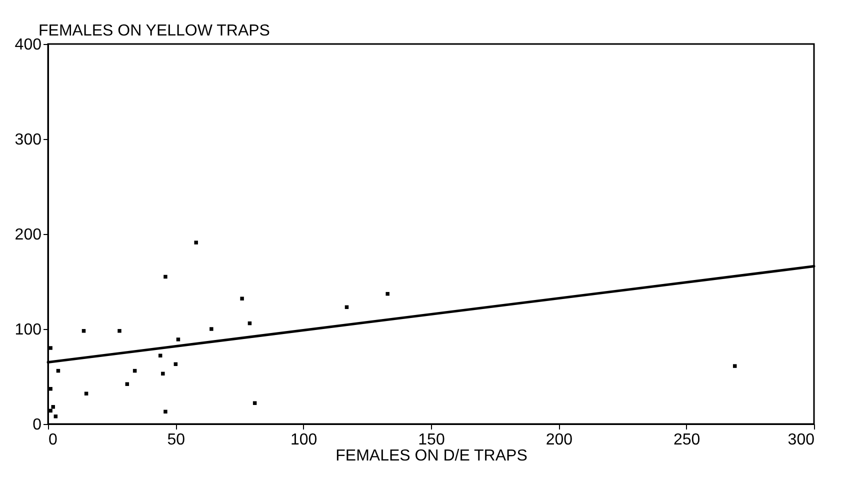 This screenshot has height=498, width=862. Describe the element at coordinates (432, 456) in the screenshot. I see `x-axis-title: FEMALES ON D/E TRAPS` at that location.